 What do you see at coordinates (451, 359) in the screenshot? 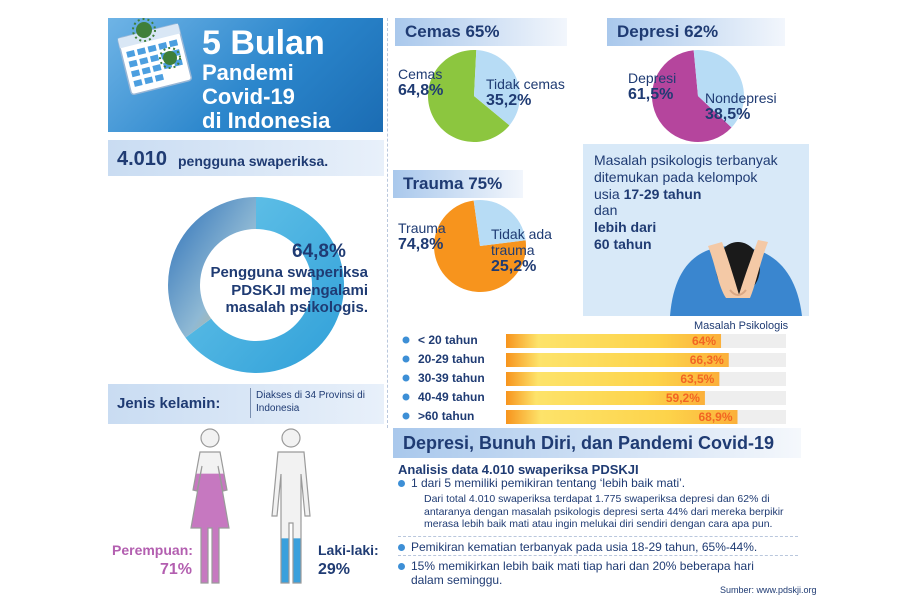
I see `age-category-label: 20-29 tahun` at bounding box center [451, 359].